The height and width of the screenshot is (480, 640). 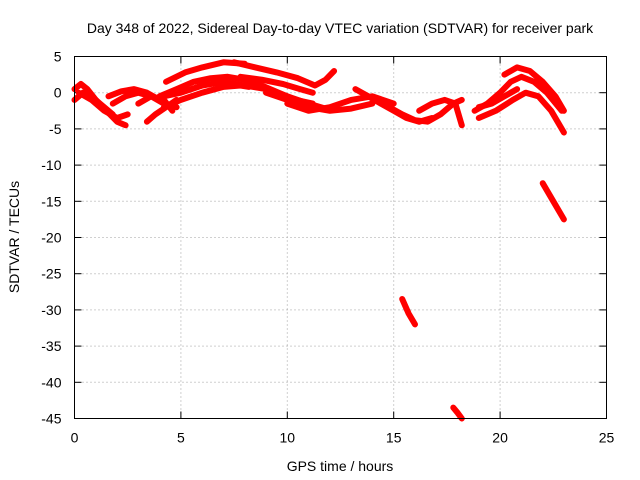 What do you see at coordinates (288, 438) in the screenshot?
I see `x-tick-label: 10` at bounding box center [288, 438].